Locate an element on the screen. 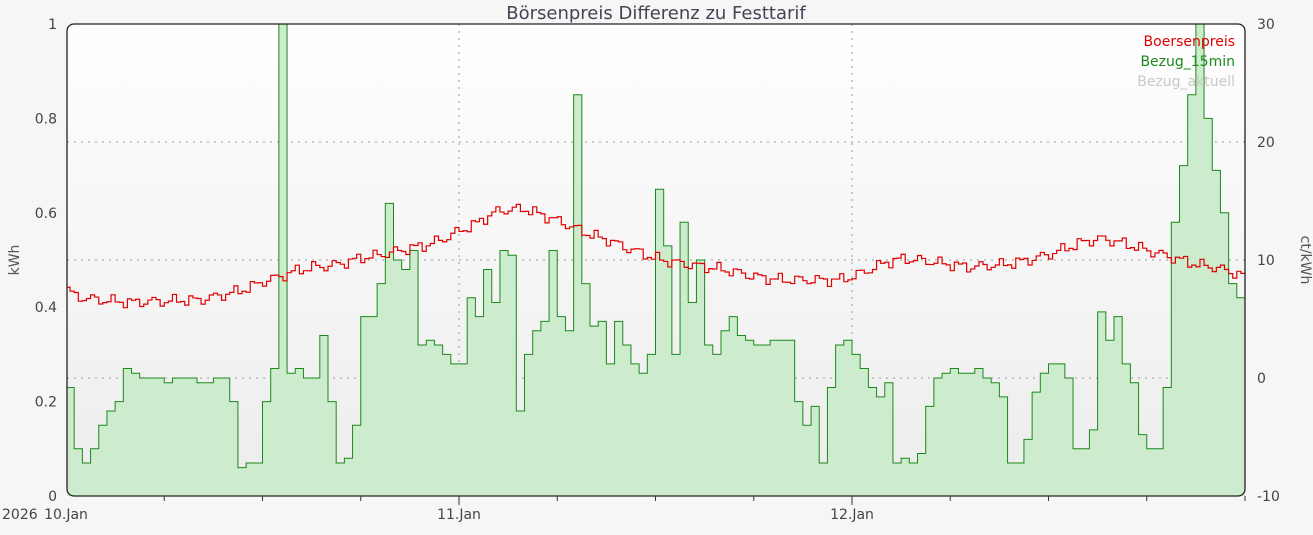 The height and width of the screenshot is (535, 1313). year-label: 2026 is located at coordinates (20, 515).